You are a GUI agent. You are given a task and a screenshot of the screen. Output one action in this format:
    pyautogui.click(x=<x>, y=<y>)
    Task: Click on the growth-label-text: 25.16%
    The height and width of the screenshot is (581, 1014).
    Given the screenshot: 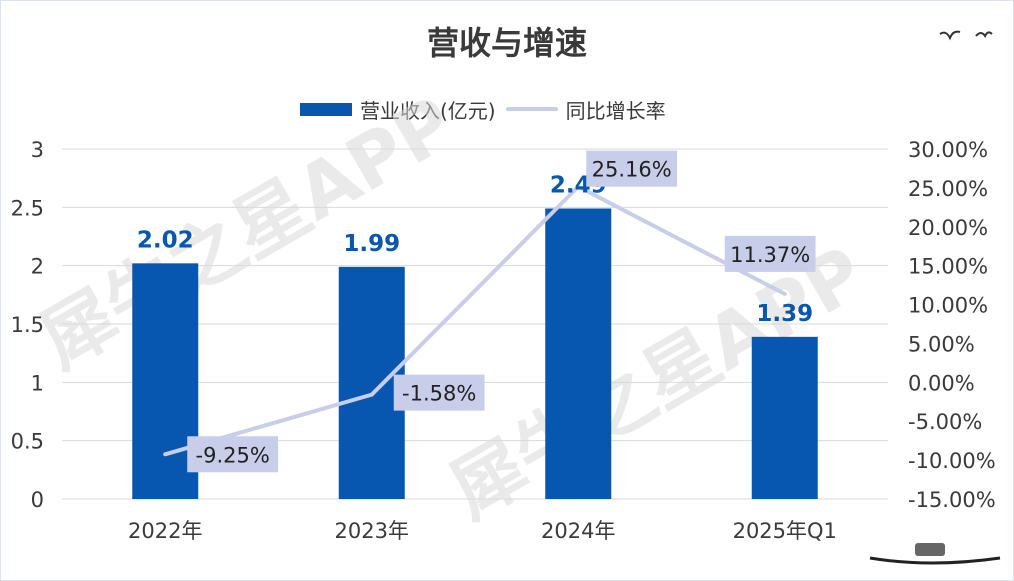 What is the action you would take?
    pyautogui.click(x=632, y=170)
    